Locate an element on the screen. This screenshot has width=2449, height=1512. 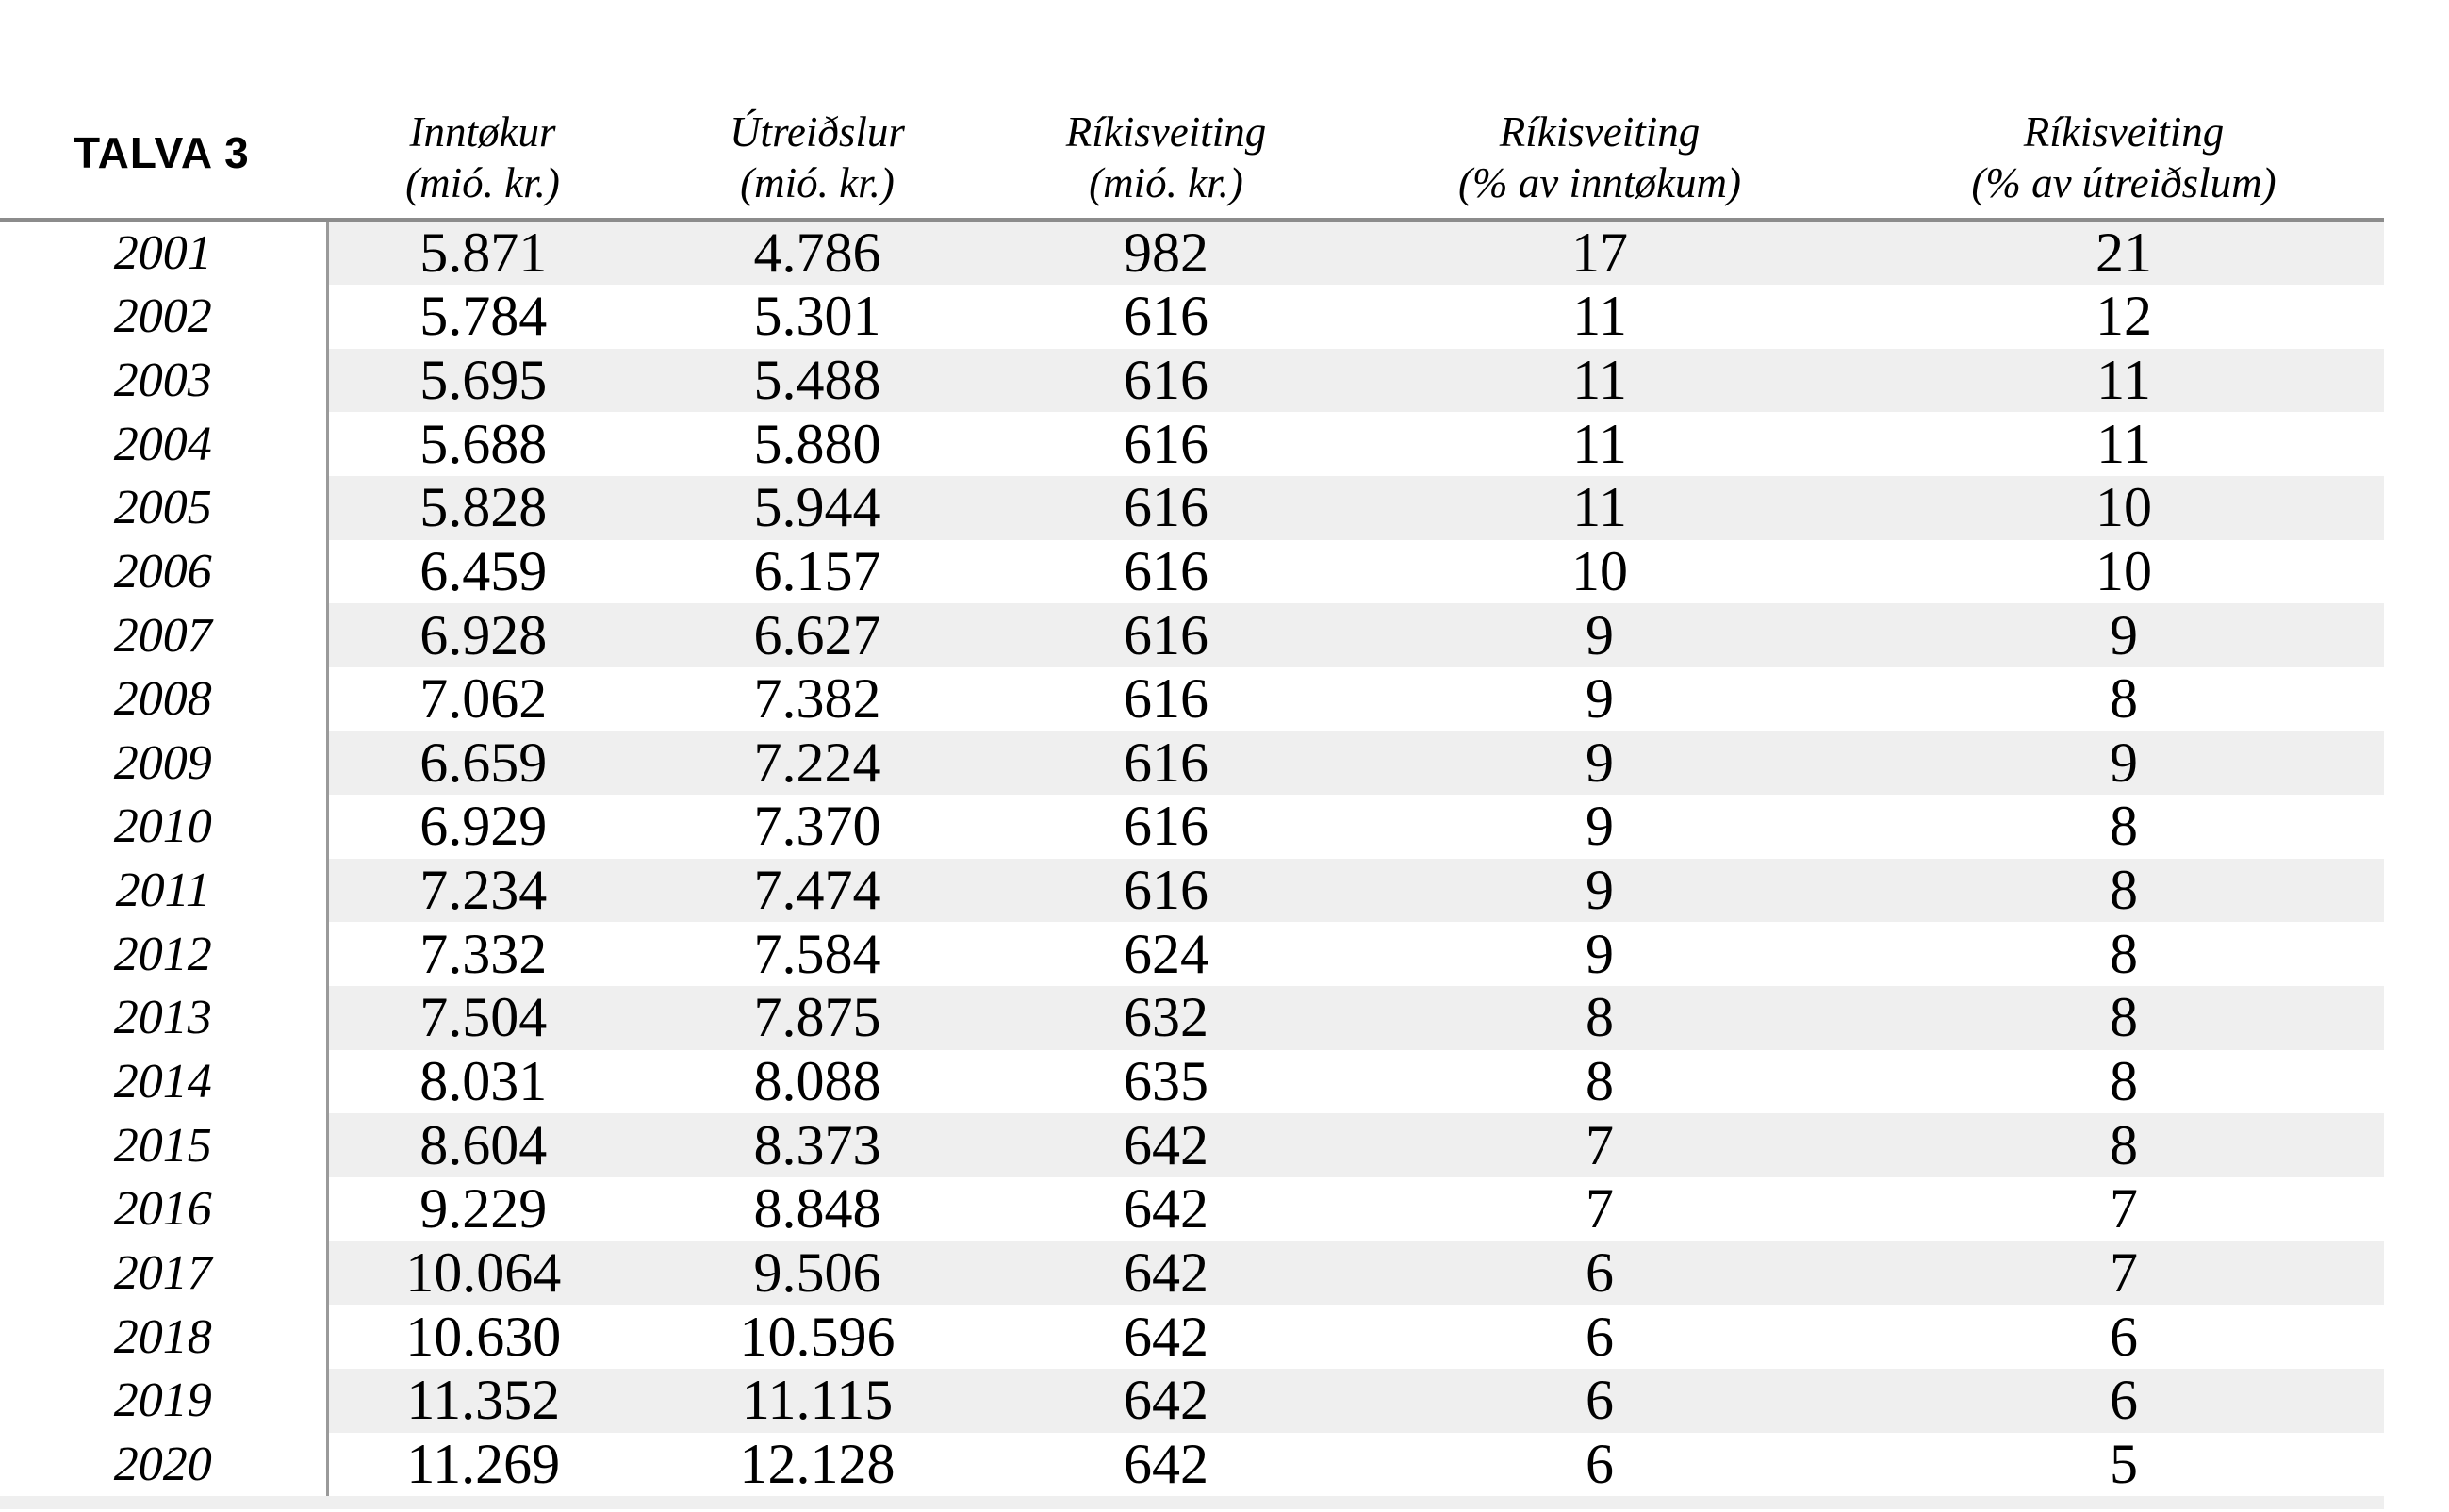
table-row: 2019 11.352 11.115 642 6 6 is located at coordinates (1192, 1400).